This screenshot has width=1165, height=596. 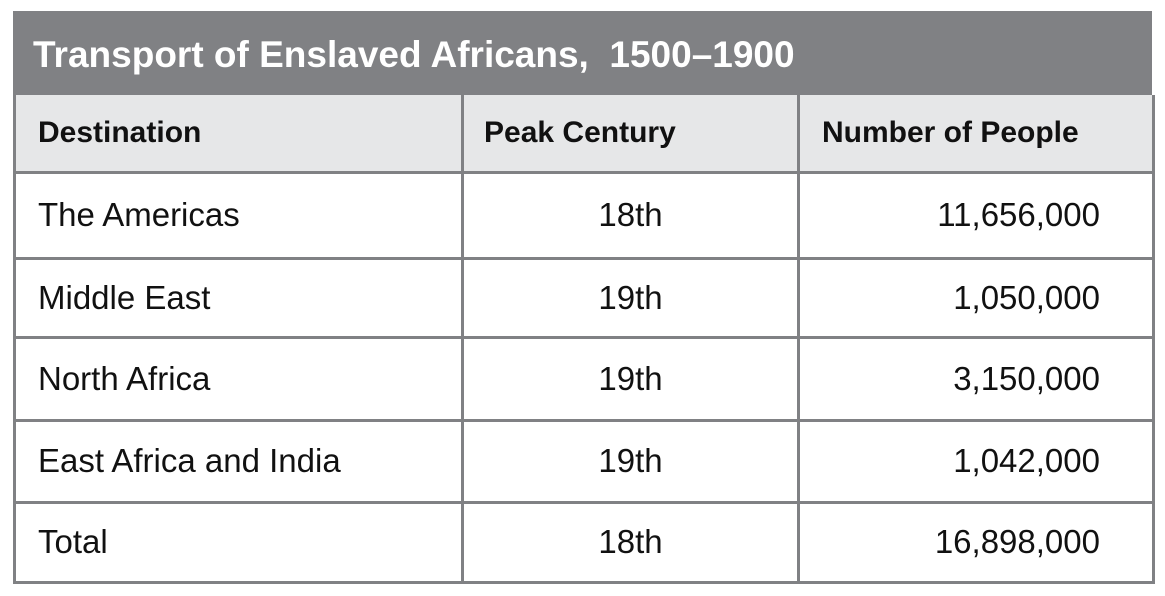 What do you see at coordinates (976, 134) in the screenshot?
I see `column-header-number-of-people: Number of People` at bounding box center [976, 134].